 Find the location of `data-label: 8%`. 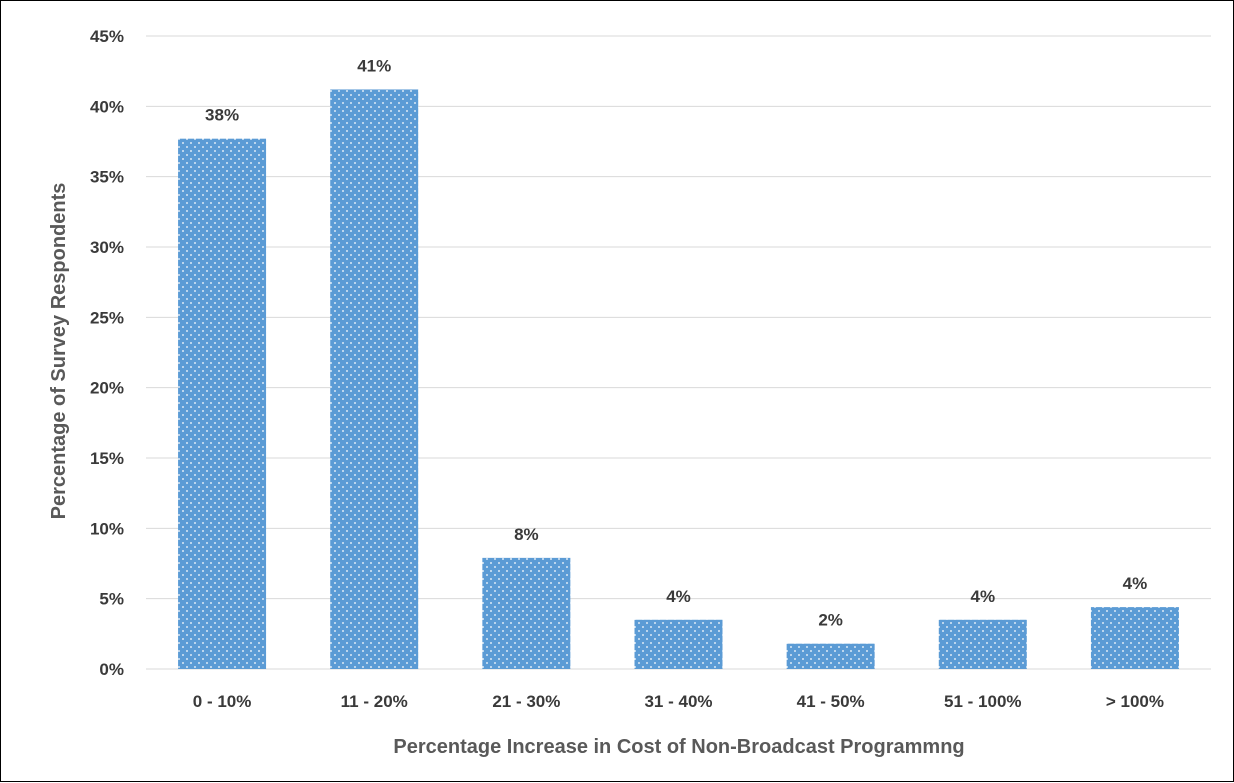

data-label: 8% is located at coordinates (526, 534).